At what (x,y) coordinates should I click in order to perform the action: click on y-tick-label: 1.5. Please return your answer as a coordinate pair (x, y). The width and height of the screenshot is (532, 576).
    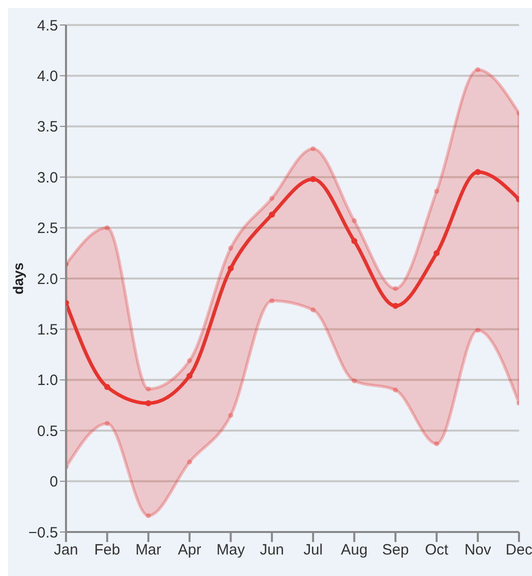
    Looking at the image, I should click on (47, 330).